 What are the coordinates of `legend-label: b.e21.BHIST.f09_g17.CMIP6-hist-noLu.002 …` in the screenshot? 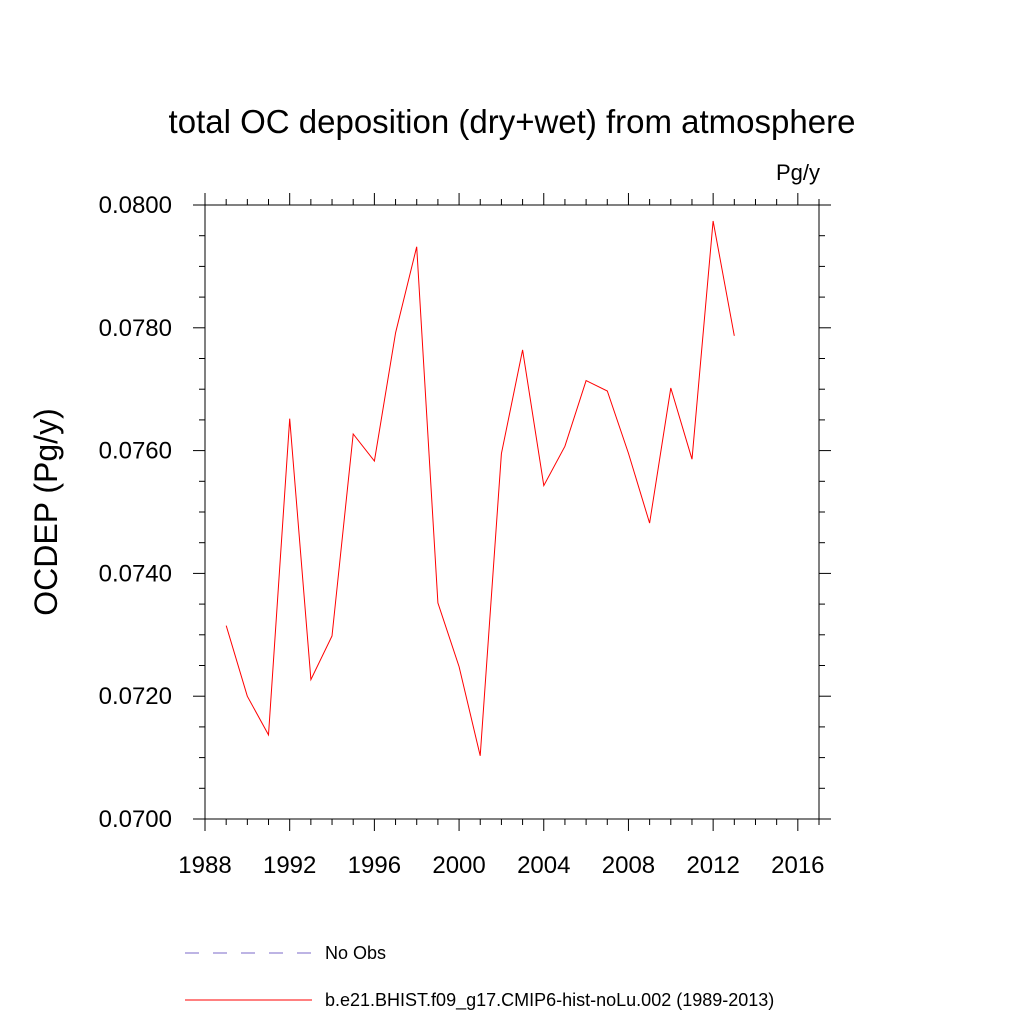 It's located at (549, 1000).